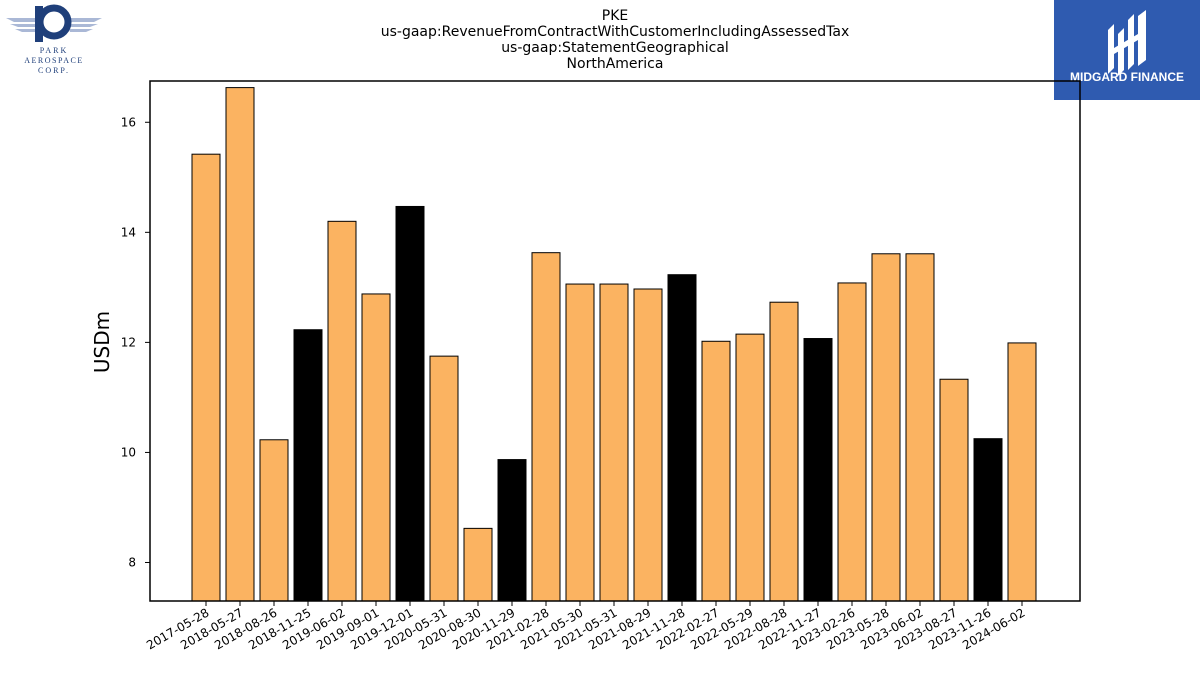 The width and height of the screenshot is (1200, 675). Describe the element at coordinates (54, 50) in the screenshot. I see `logo-line-1: PARK` at that location.